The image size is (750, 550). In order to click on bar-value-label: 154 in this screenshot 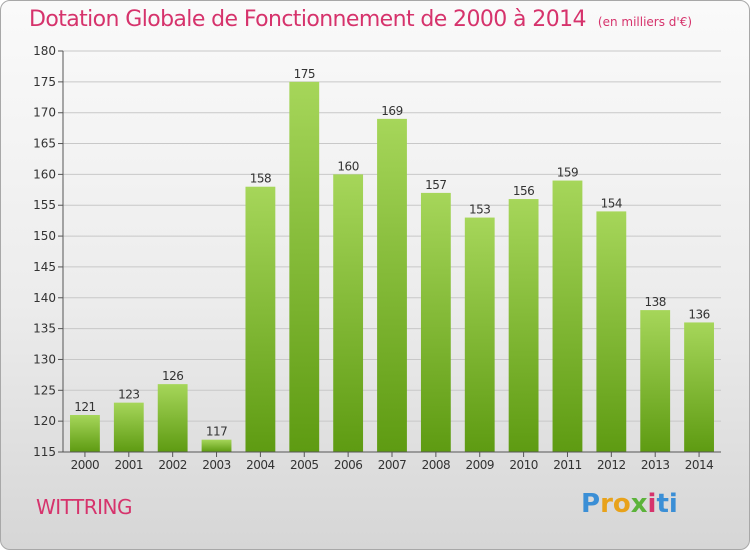, I will do `click(611, 203)`.